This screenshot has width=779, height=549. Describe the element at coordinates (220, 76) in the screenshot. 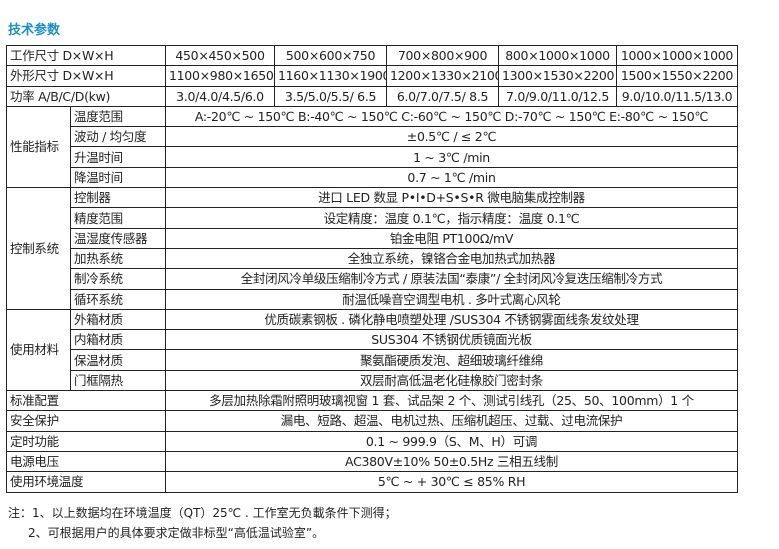

I see `spec-cell: 1100×980×1650` at that location.